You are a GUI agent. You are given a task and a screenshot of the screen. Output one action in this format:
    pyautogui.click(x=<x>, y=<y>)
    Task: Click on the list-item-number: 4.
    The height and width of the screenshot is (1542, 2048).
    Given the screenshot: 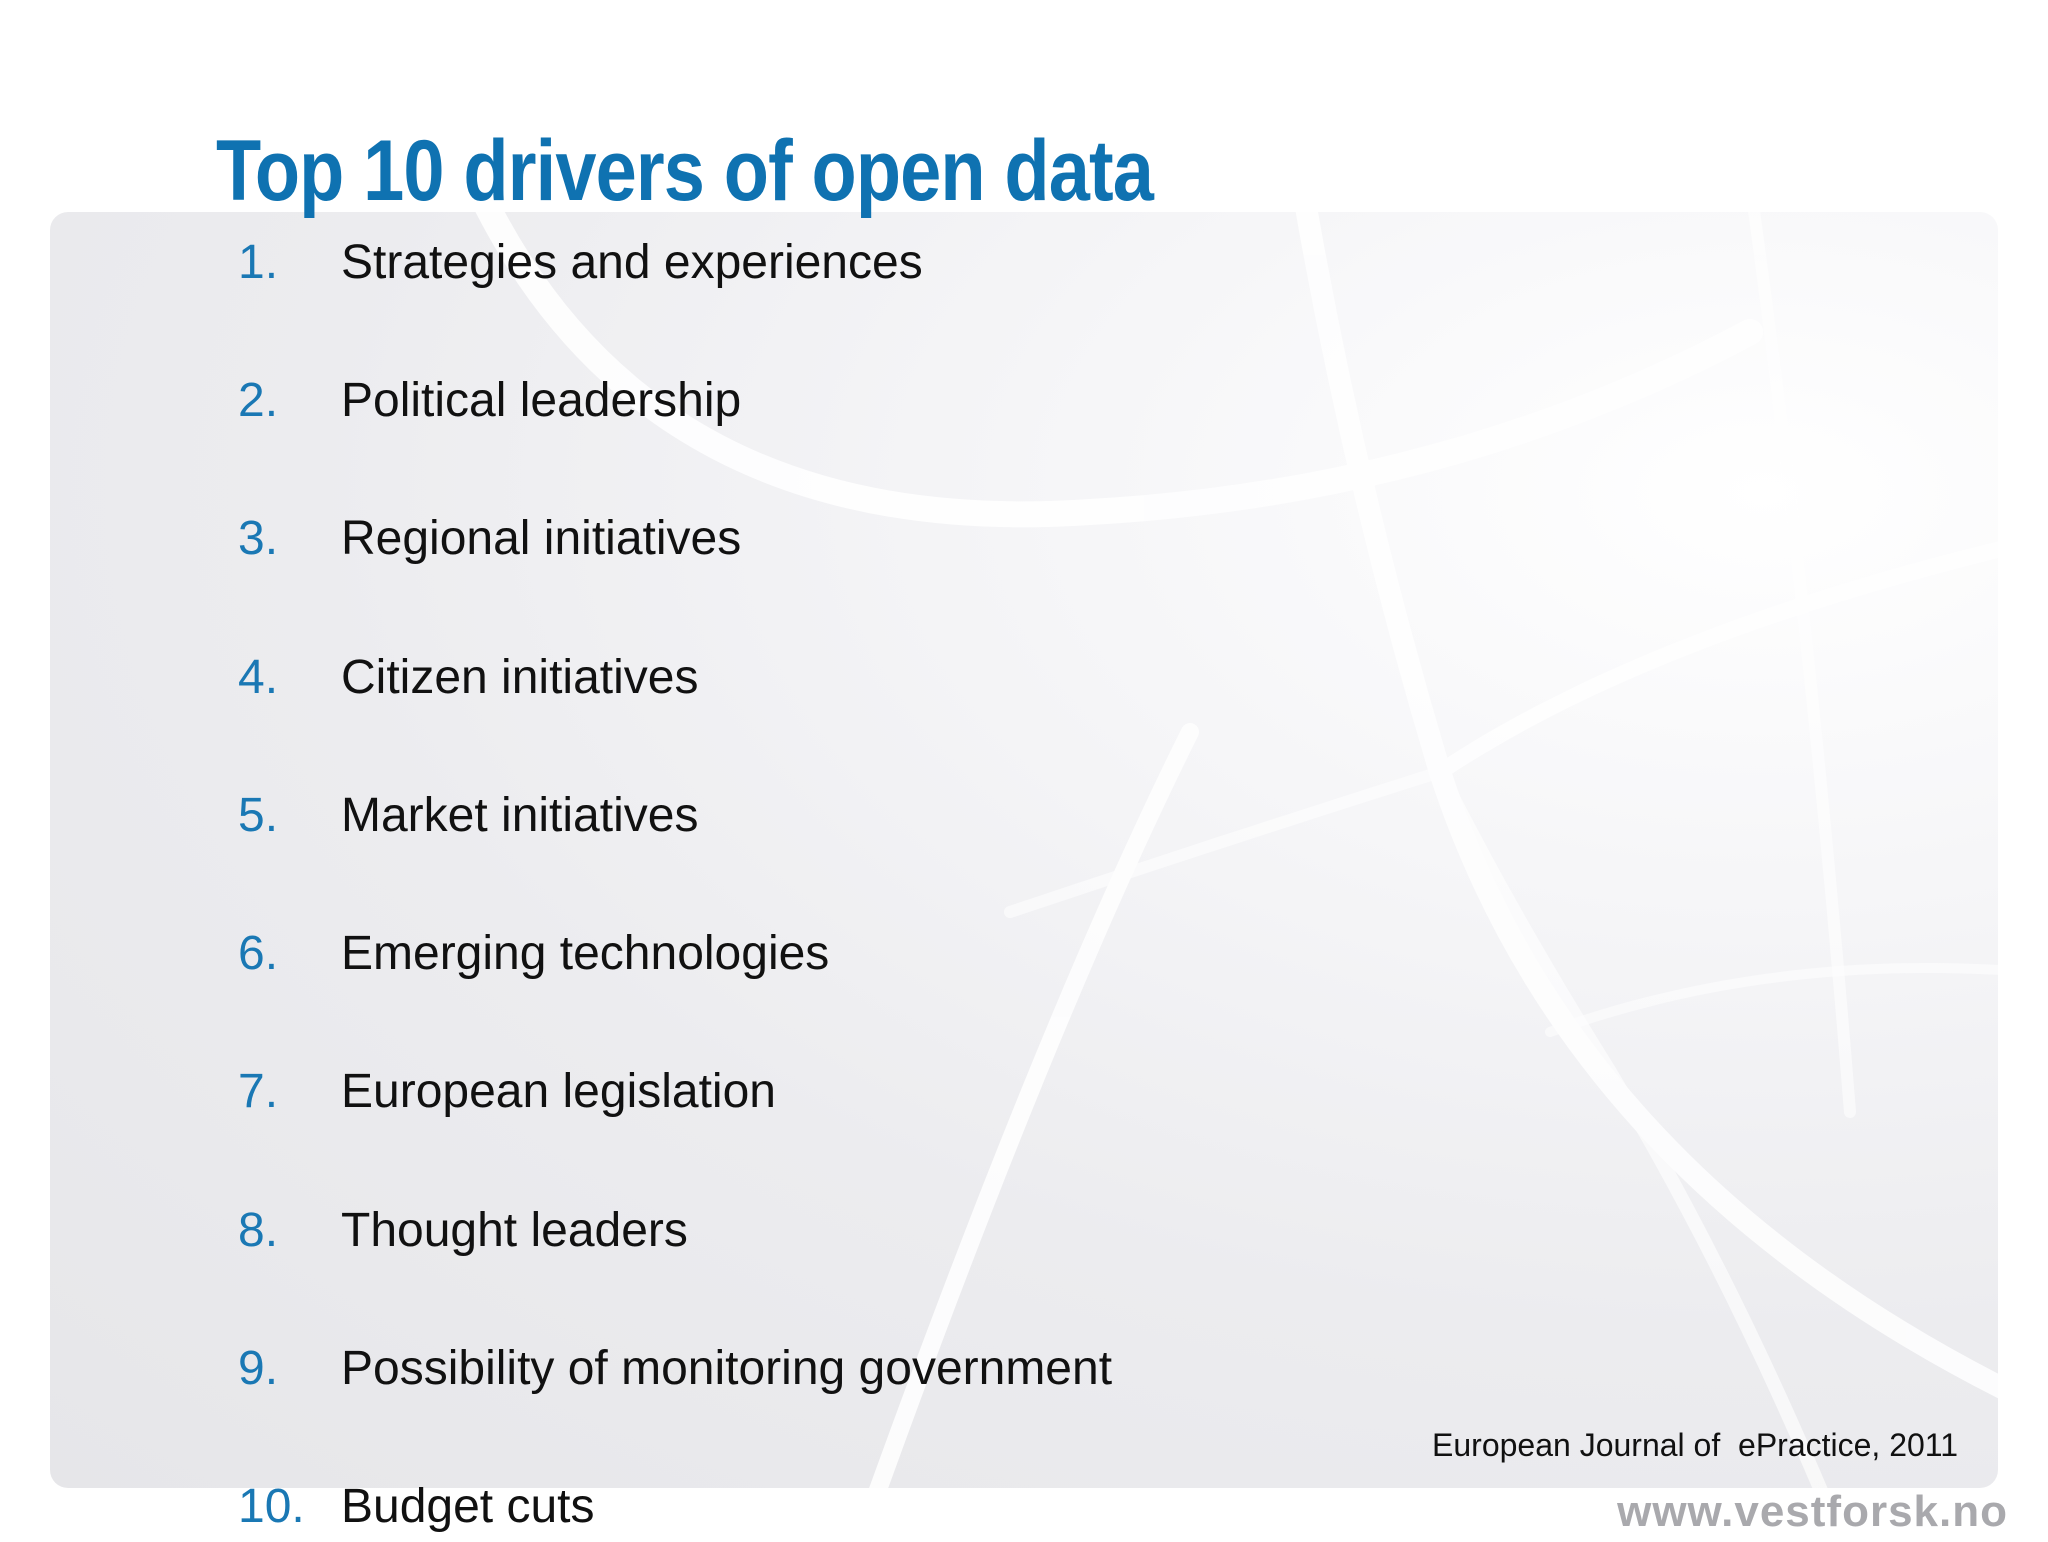 What is the action you would take?
    pyautogui.click(x=258, y=677)
    